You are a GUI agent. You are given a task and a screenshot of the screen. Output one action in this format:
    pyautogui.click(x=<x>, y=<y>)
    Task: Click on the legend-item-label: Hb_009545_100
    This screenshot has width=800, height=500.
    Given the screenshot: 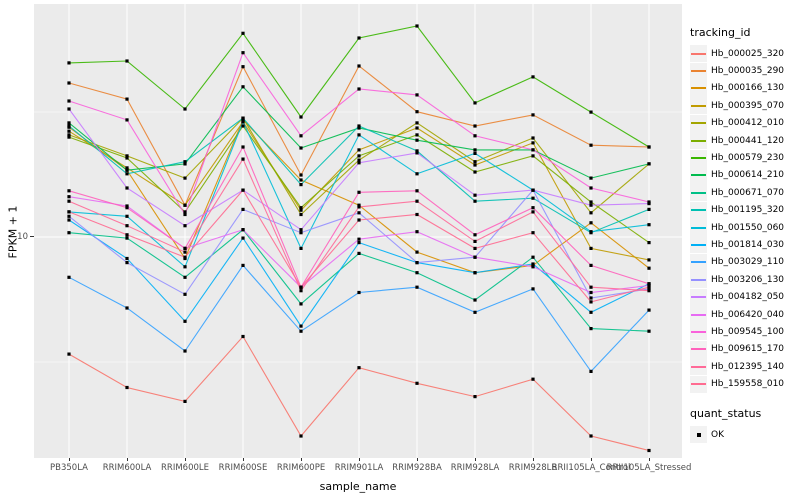 What is the action you would take?
    pyautogui.click(x=748, y=331)
    